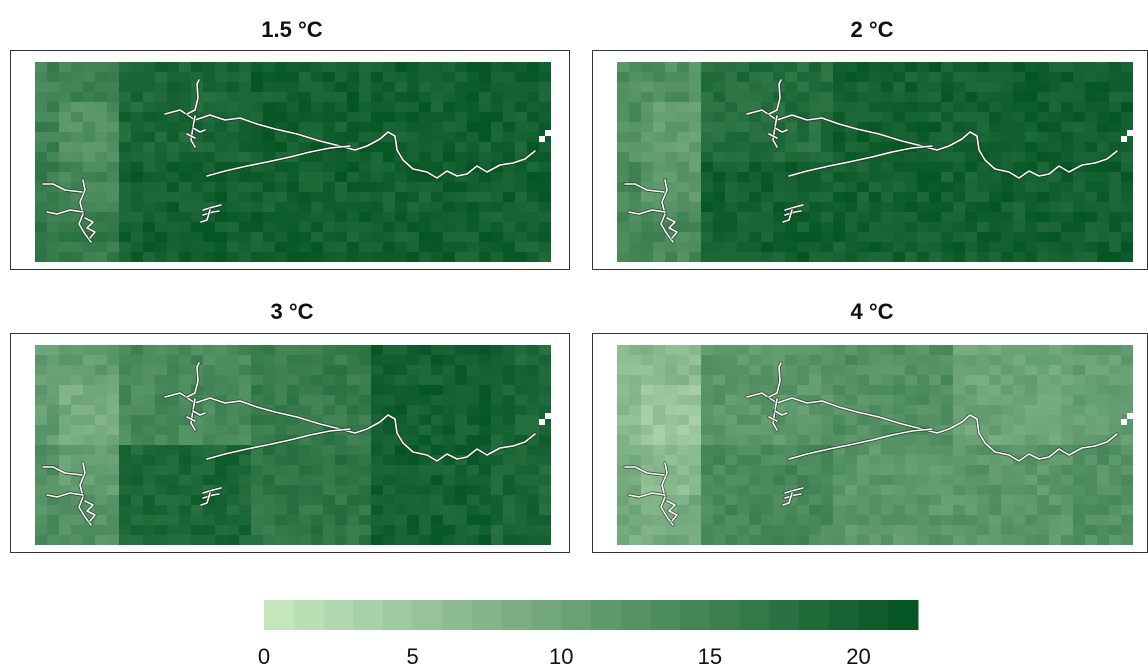 This screenshot has height=667, width=1148. I want to click on colorbar-step, so click(903, 615).